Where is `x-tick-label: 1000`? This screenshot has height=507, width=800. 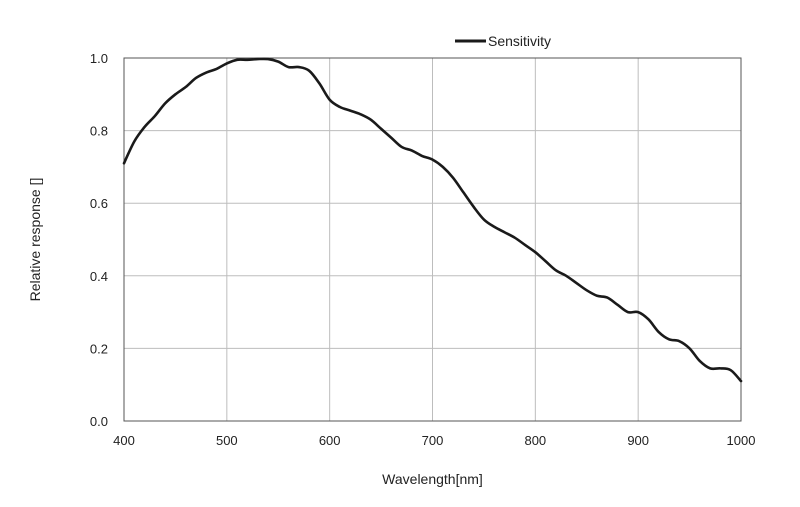
x-tick-label: 1000 is located at coordinates (741, 440).